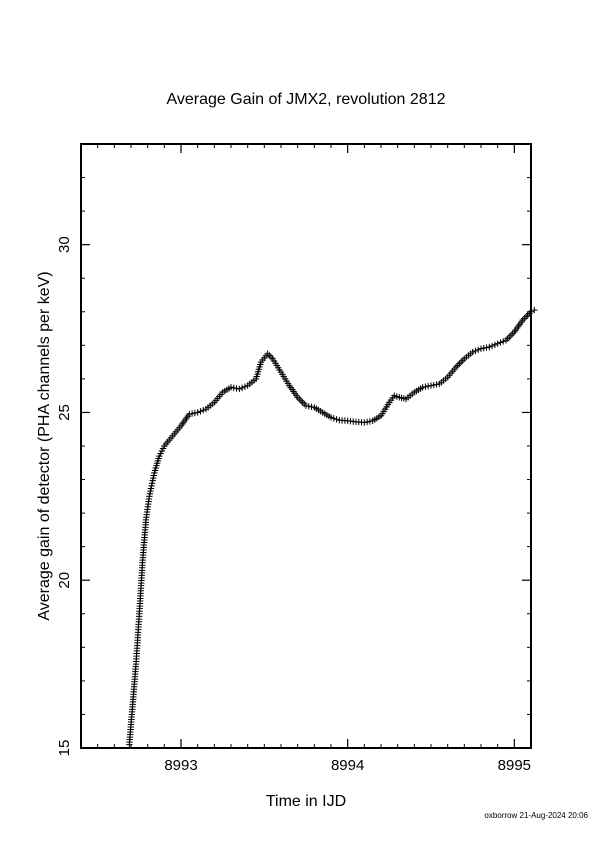  I want to click on y-tick-label: 20, so click(64, 580).